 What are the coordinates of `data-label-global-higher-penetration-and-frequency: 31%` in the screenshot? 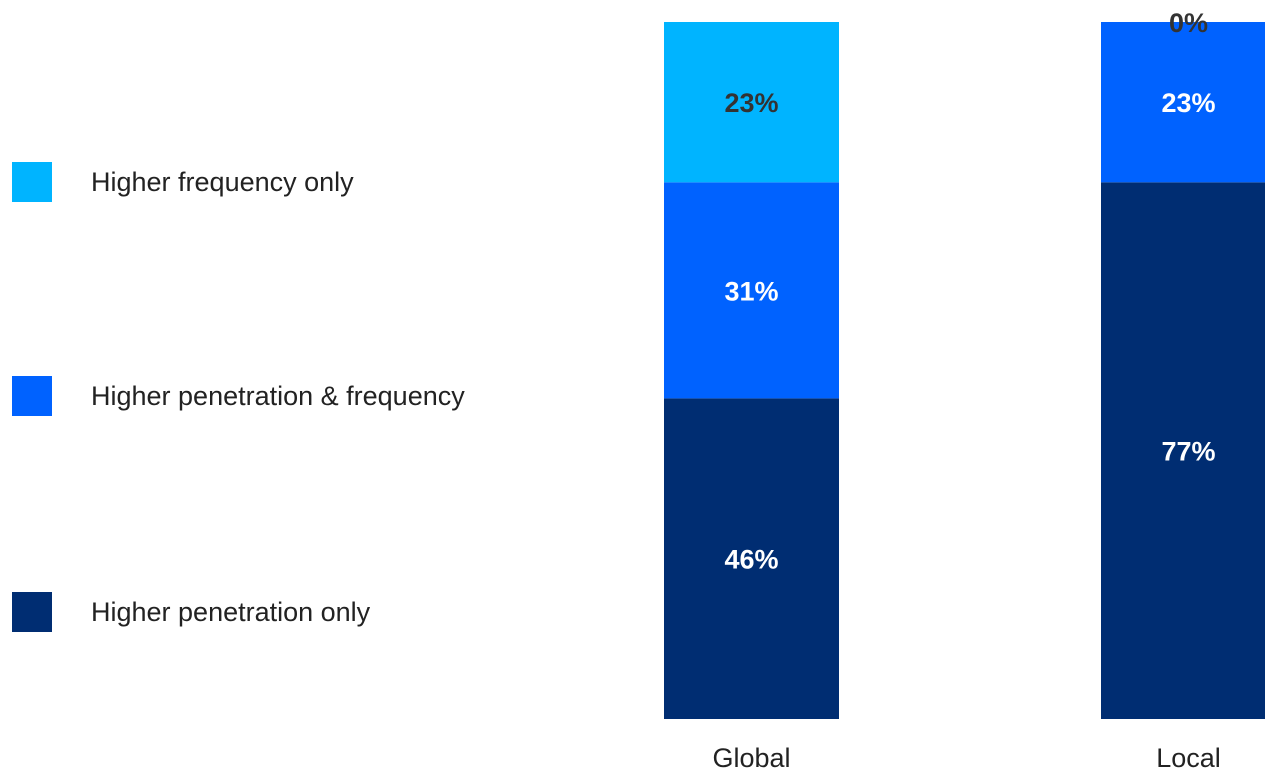 It's located at (751, 291).